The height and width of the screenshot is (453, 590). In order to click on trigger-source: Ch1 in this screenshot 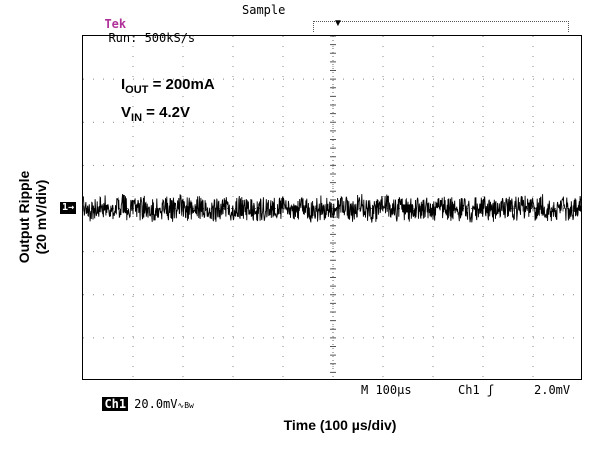, I will do `click(469, 390)`.